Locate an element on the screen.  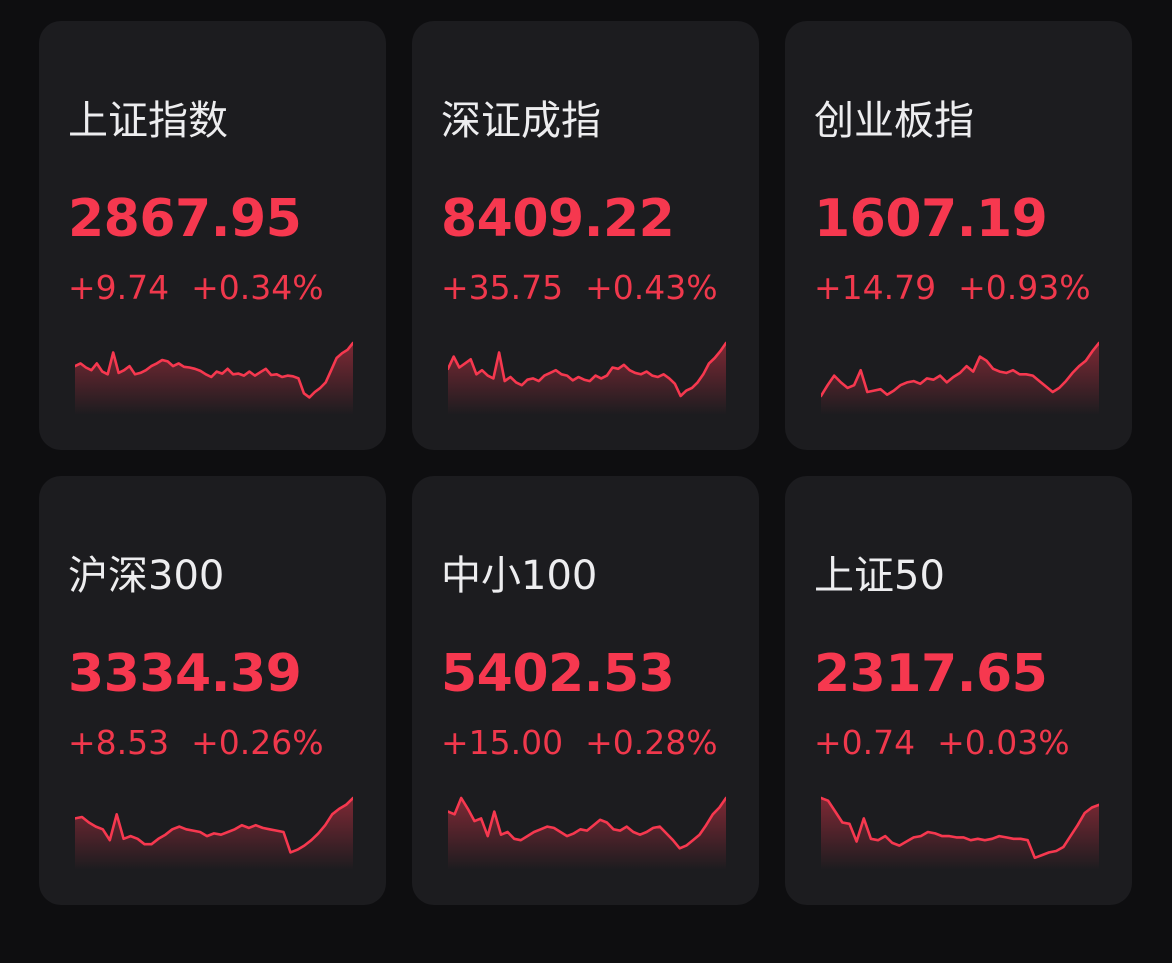
index-card-sse50: 上证50 2317.65 +0.74 +0.03% is located at coordinates (958, 690).